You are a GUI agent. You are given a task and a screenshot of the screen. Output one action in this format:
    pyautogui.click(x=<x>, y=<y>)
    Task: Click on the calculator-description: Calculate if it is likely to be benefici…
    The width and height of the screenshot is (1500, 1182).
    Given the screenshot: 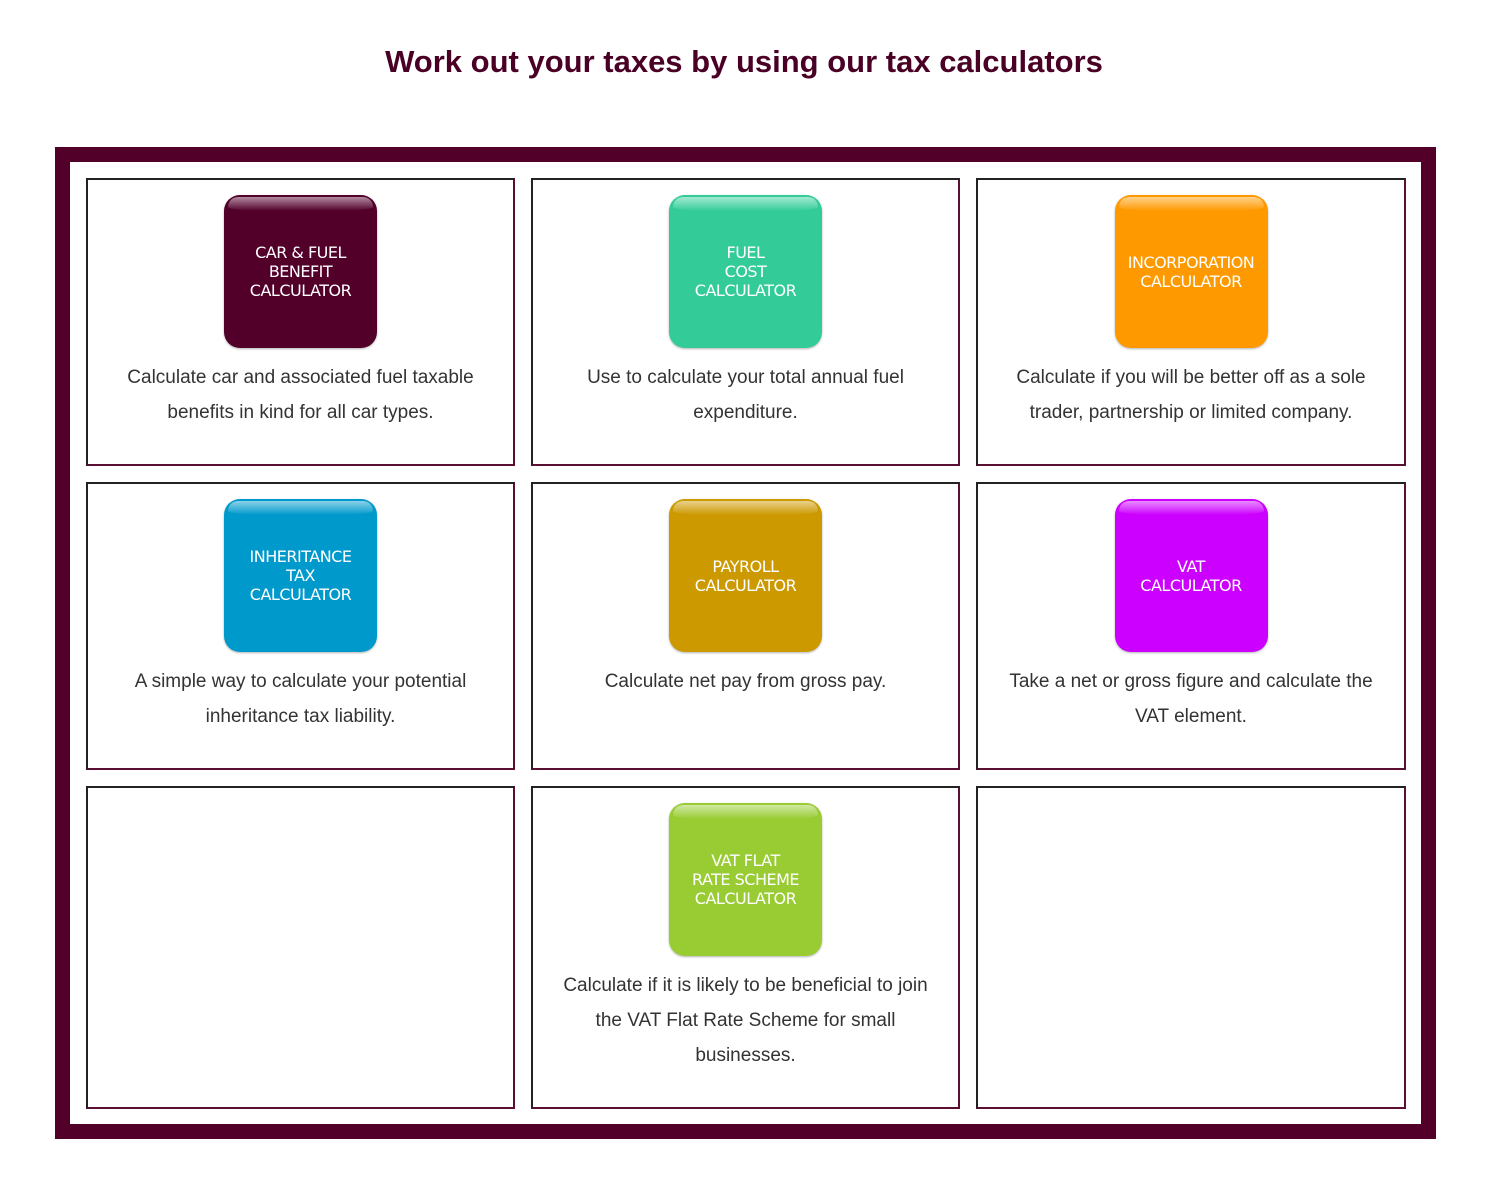 What is the action you would take?
    pyautogui.click(x=745, y=1020)
    